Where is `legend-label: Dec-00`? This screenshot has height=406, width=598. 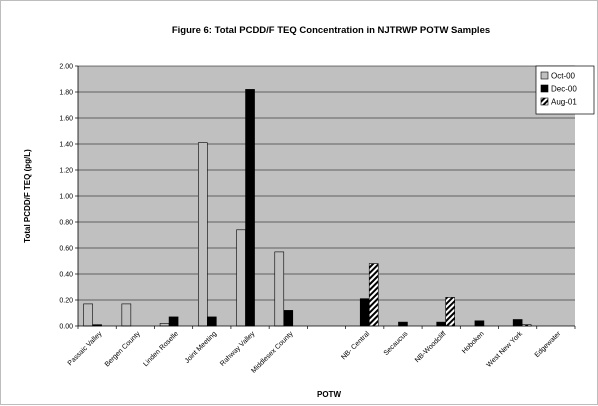
legend-label: Dec-00 is located at coordinates (564, 89).